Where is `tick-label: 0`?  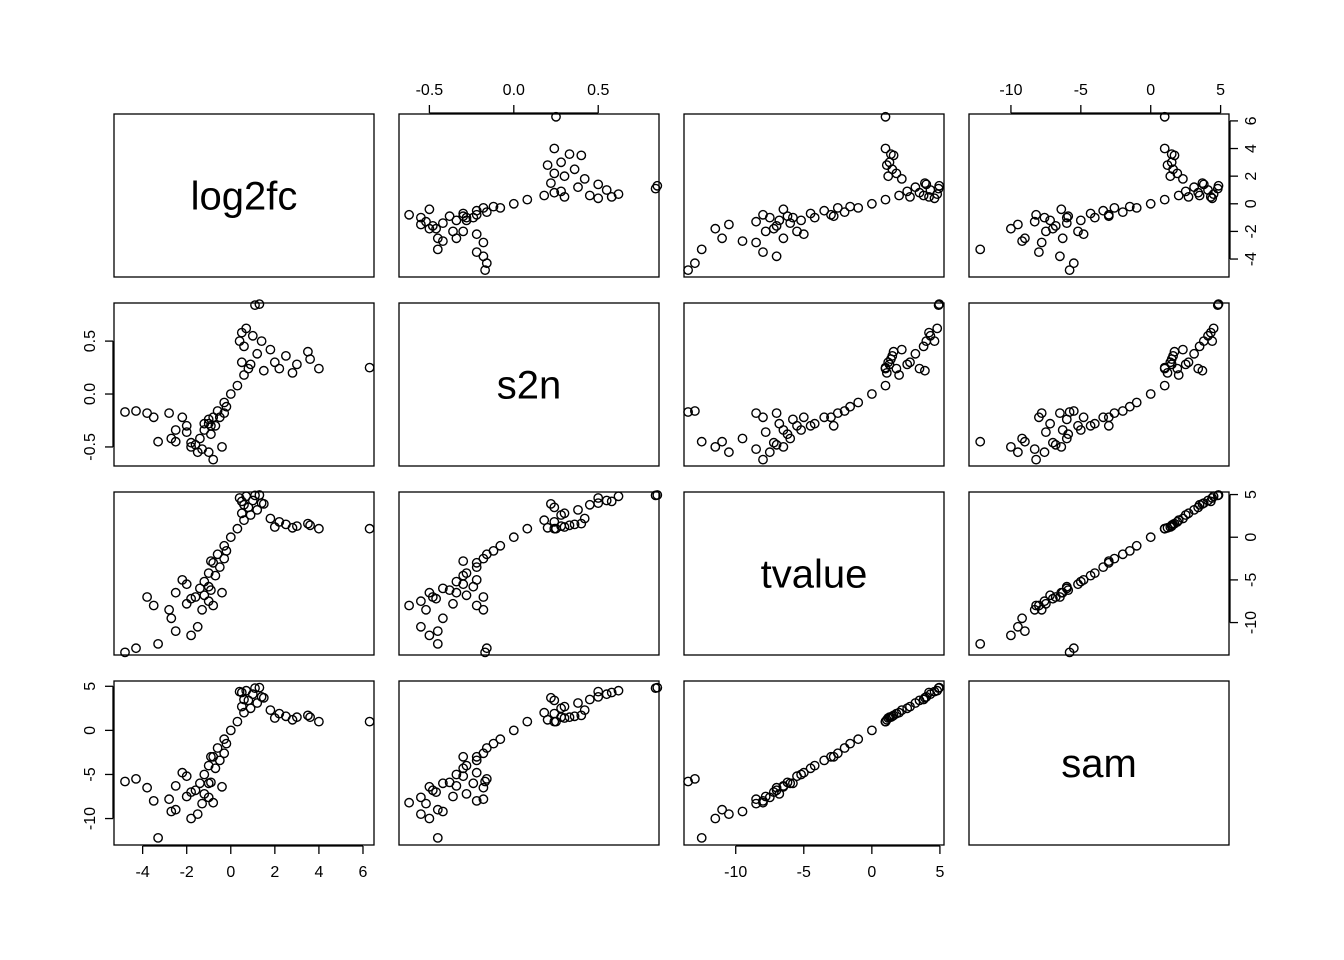
tick-label: 0 is located at coordinates (1150, 90).